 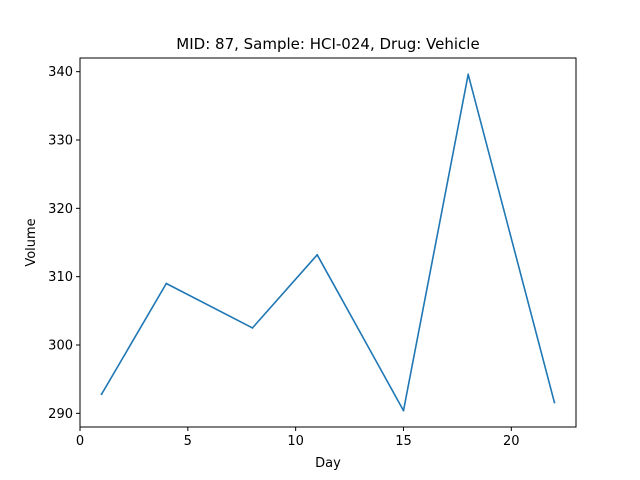 What do you see at coordinates (31, 242) in the screenshot?
I see `y-axis-label: Volume` at bounding box center [31, 242].